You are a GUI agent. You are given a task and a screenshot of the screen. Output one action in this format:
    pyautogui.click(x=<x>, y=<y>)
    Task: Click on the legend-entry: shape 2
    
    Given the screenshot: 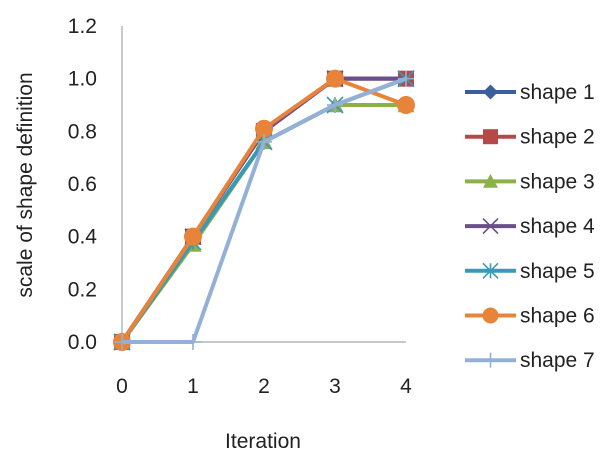 What is the action you would take?
    pyautogui.click(x=530, y=137)
    